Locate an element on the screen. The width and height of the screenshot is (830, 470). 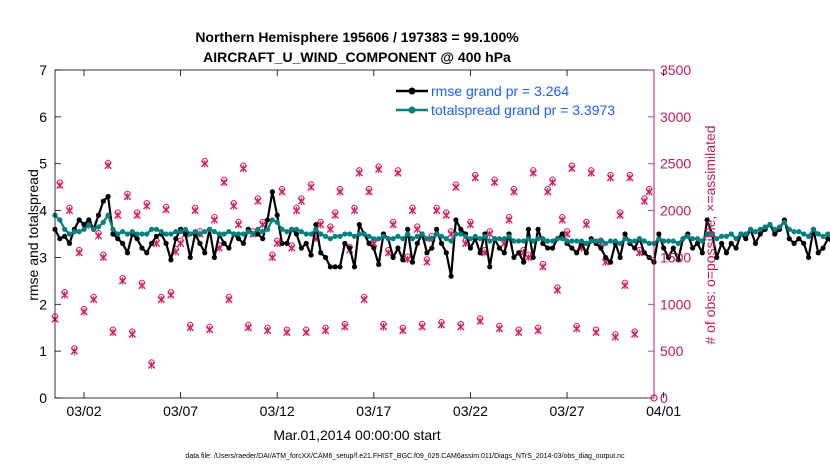
legend-spread-marker is located at coordinates (412, 110).